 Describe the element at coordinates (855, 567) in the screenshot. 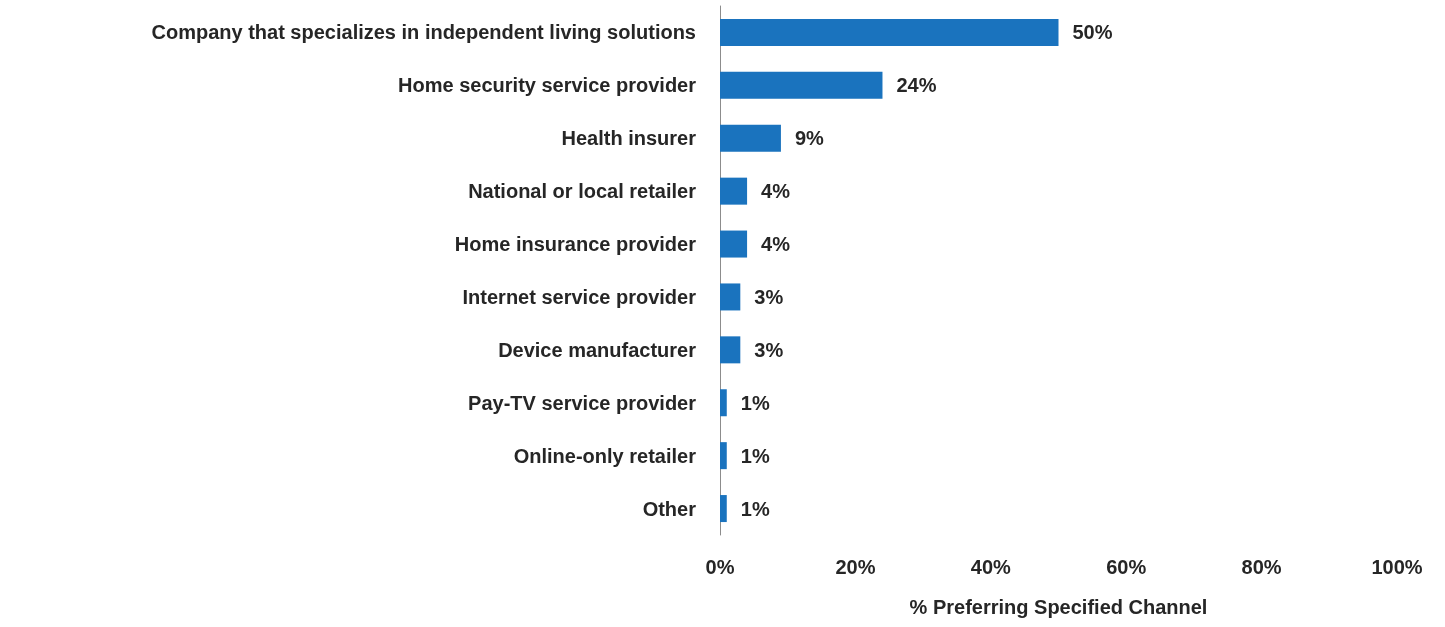

I see `x-tick-label: 20%` at that location.